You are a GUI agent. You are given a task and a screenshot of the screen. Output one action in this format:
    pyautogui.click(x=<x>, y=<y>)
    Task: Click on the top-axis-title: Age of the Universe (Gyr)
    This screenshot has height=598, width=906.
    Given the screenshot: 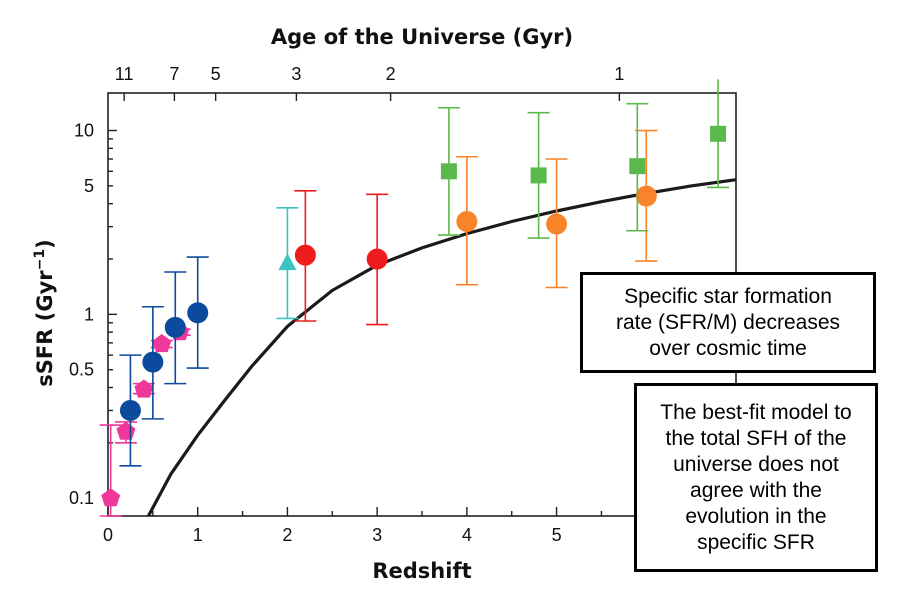 What is the action you would take?
    pyautogui.click(x=422, y=37)
    